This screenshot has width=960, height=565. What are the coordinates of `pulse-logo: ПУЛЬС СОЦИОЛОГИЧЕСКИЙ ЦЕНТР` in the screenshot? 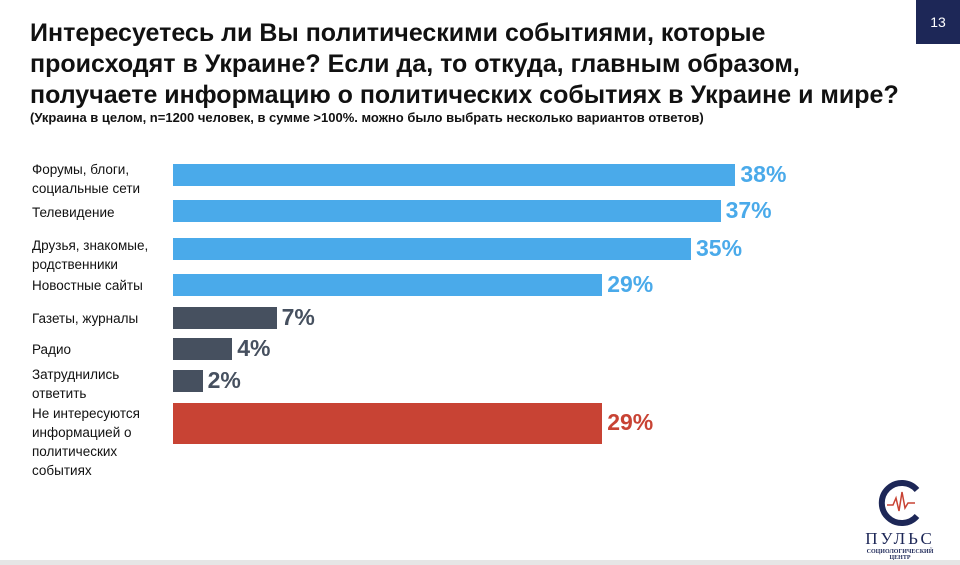 It's located at (900, 519).